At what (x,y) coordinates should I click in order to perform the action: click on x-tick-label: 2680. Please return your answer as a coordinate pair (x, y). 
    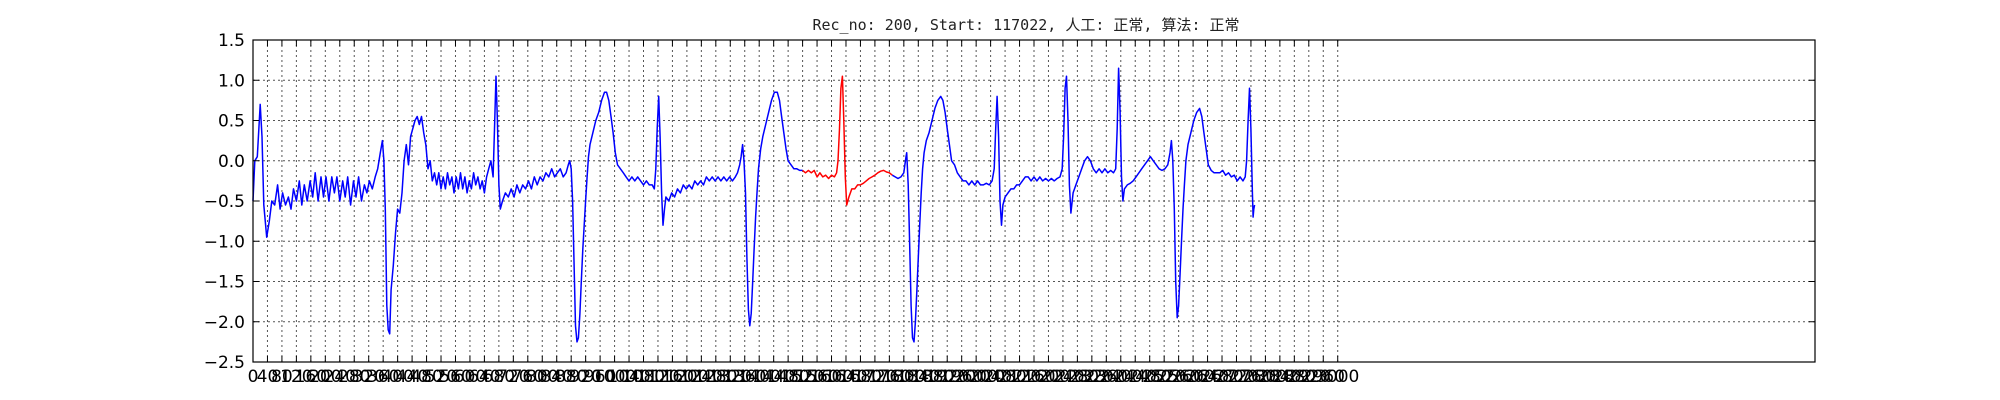
    Looking at the image, I should click on (1221, 377).